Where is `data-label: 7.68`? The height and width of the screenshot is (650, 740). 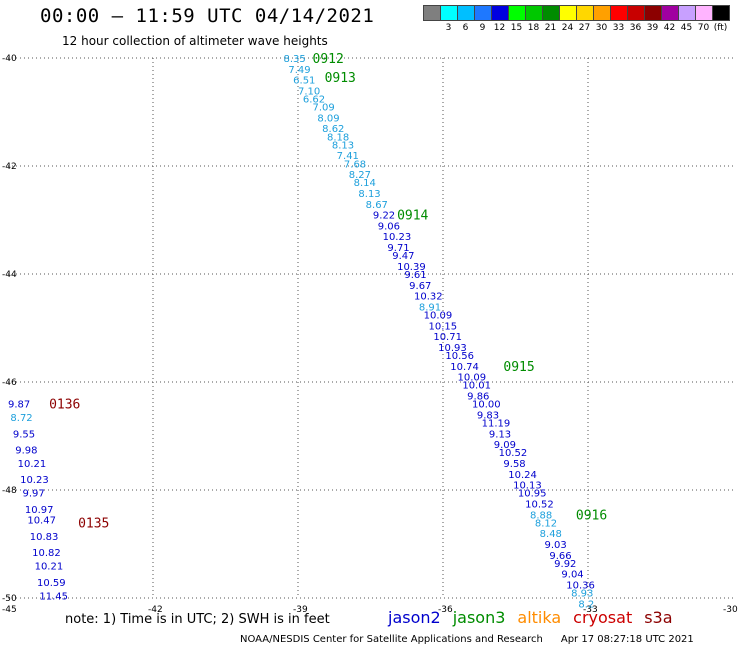 data-label: 7.68 is located at coordinates (355, 164).